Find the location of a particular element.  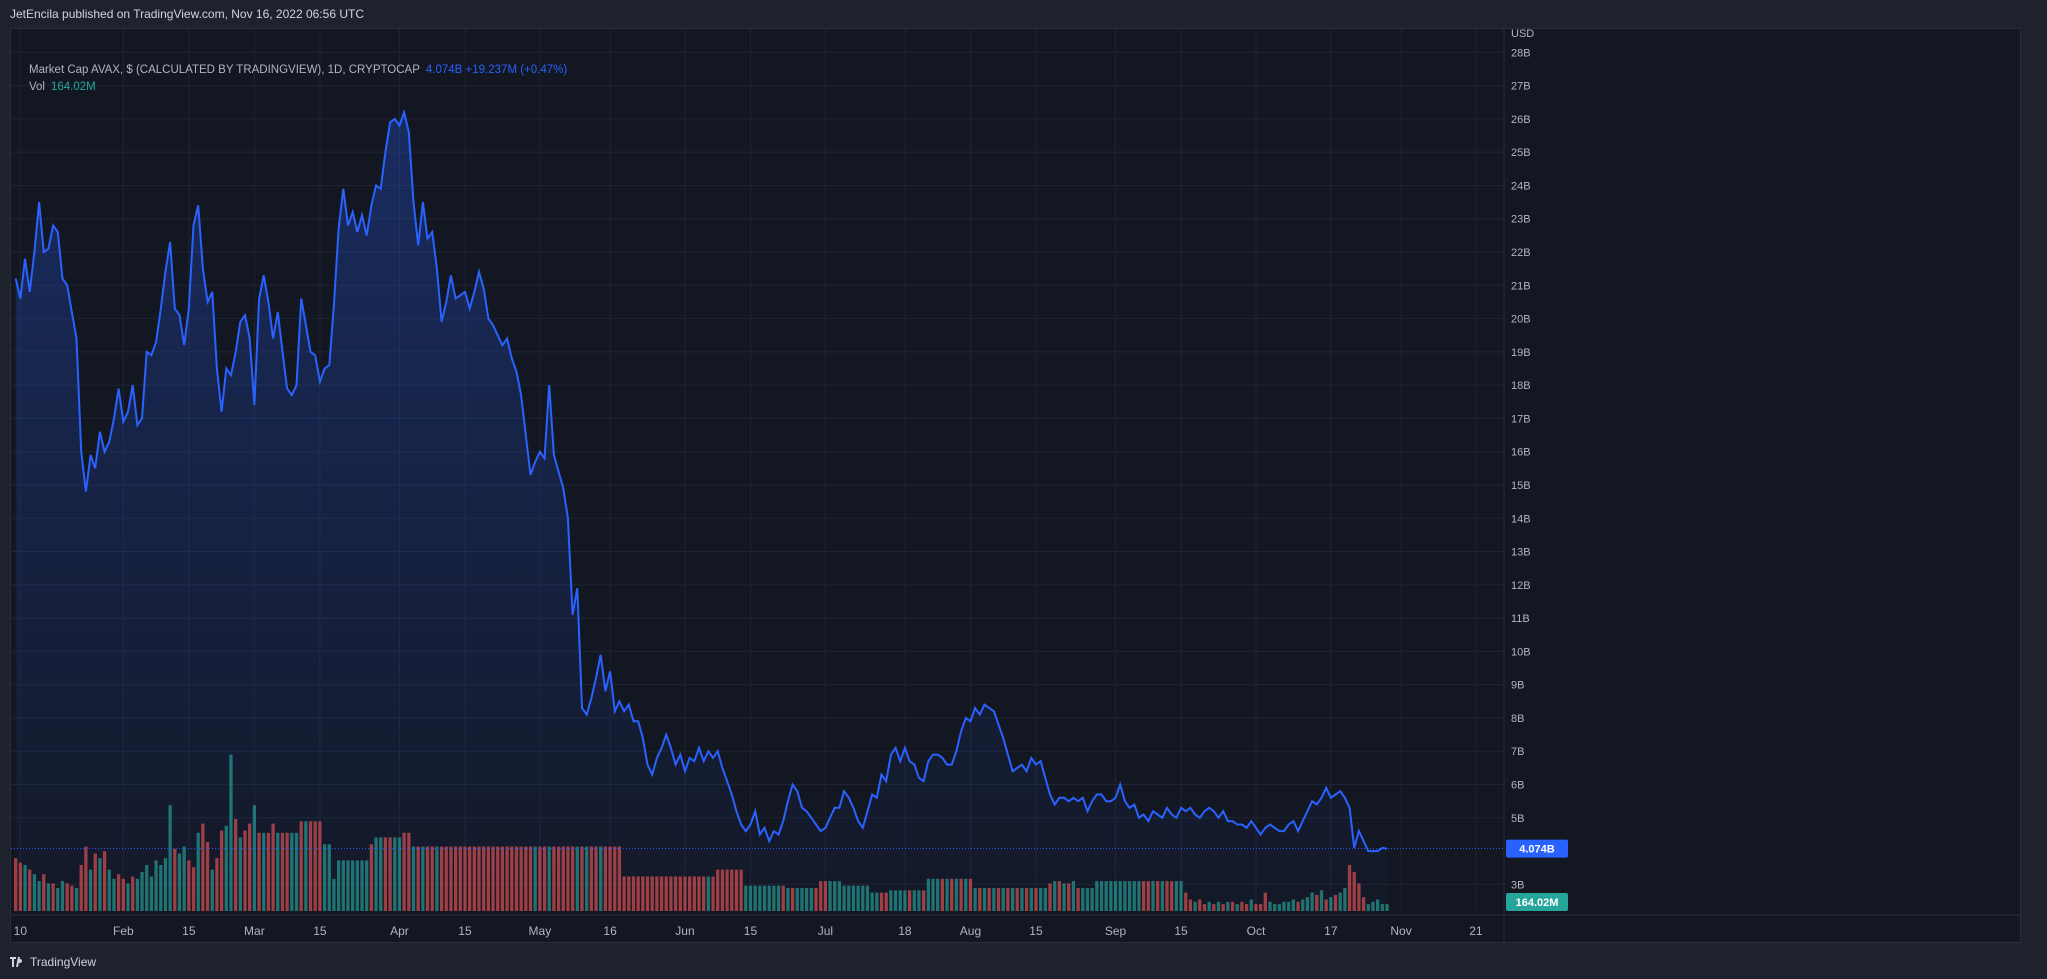

y-tick-label: 28B is located at coordinates (1521, 53).